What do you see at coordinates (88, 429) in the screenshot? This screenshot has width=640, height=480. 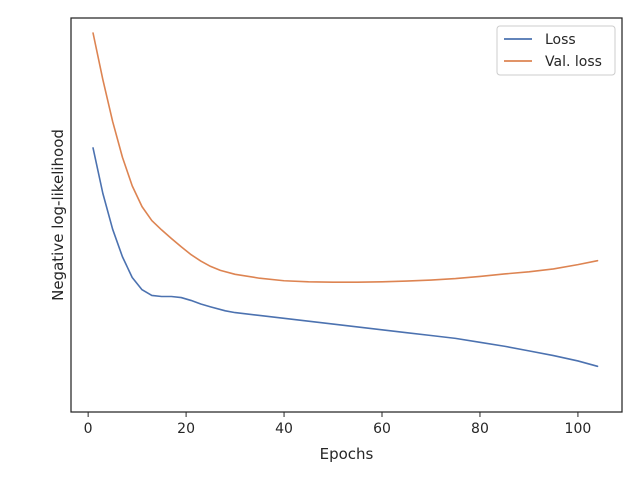 I see `x-tick-label: 0` at bounding box center [88, 429].